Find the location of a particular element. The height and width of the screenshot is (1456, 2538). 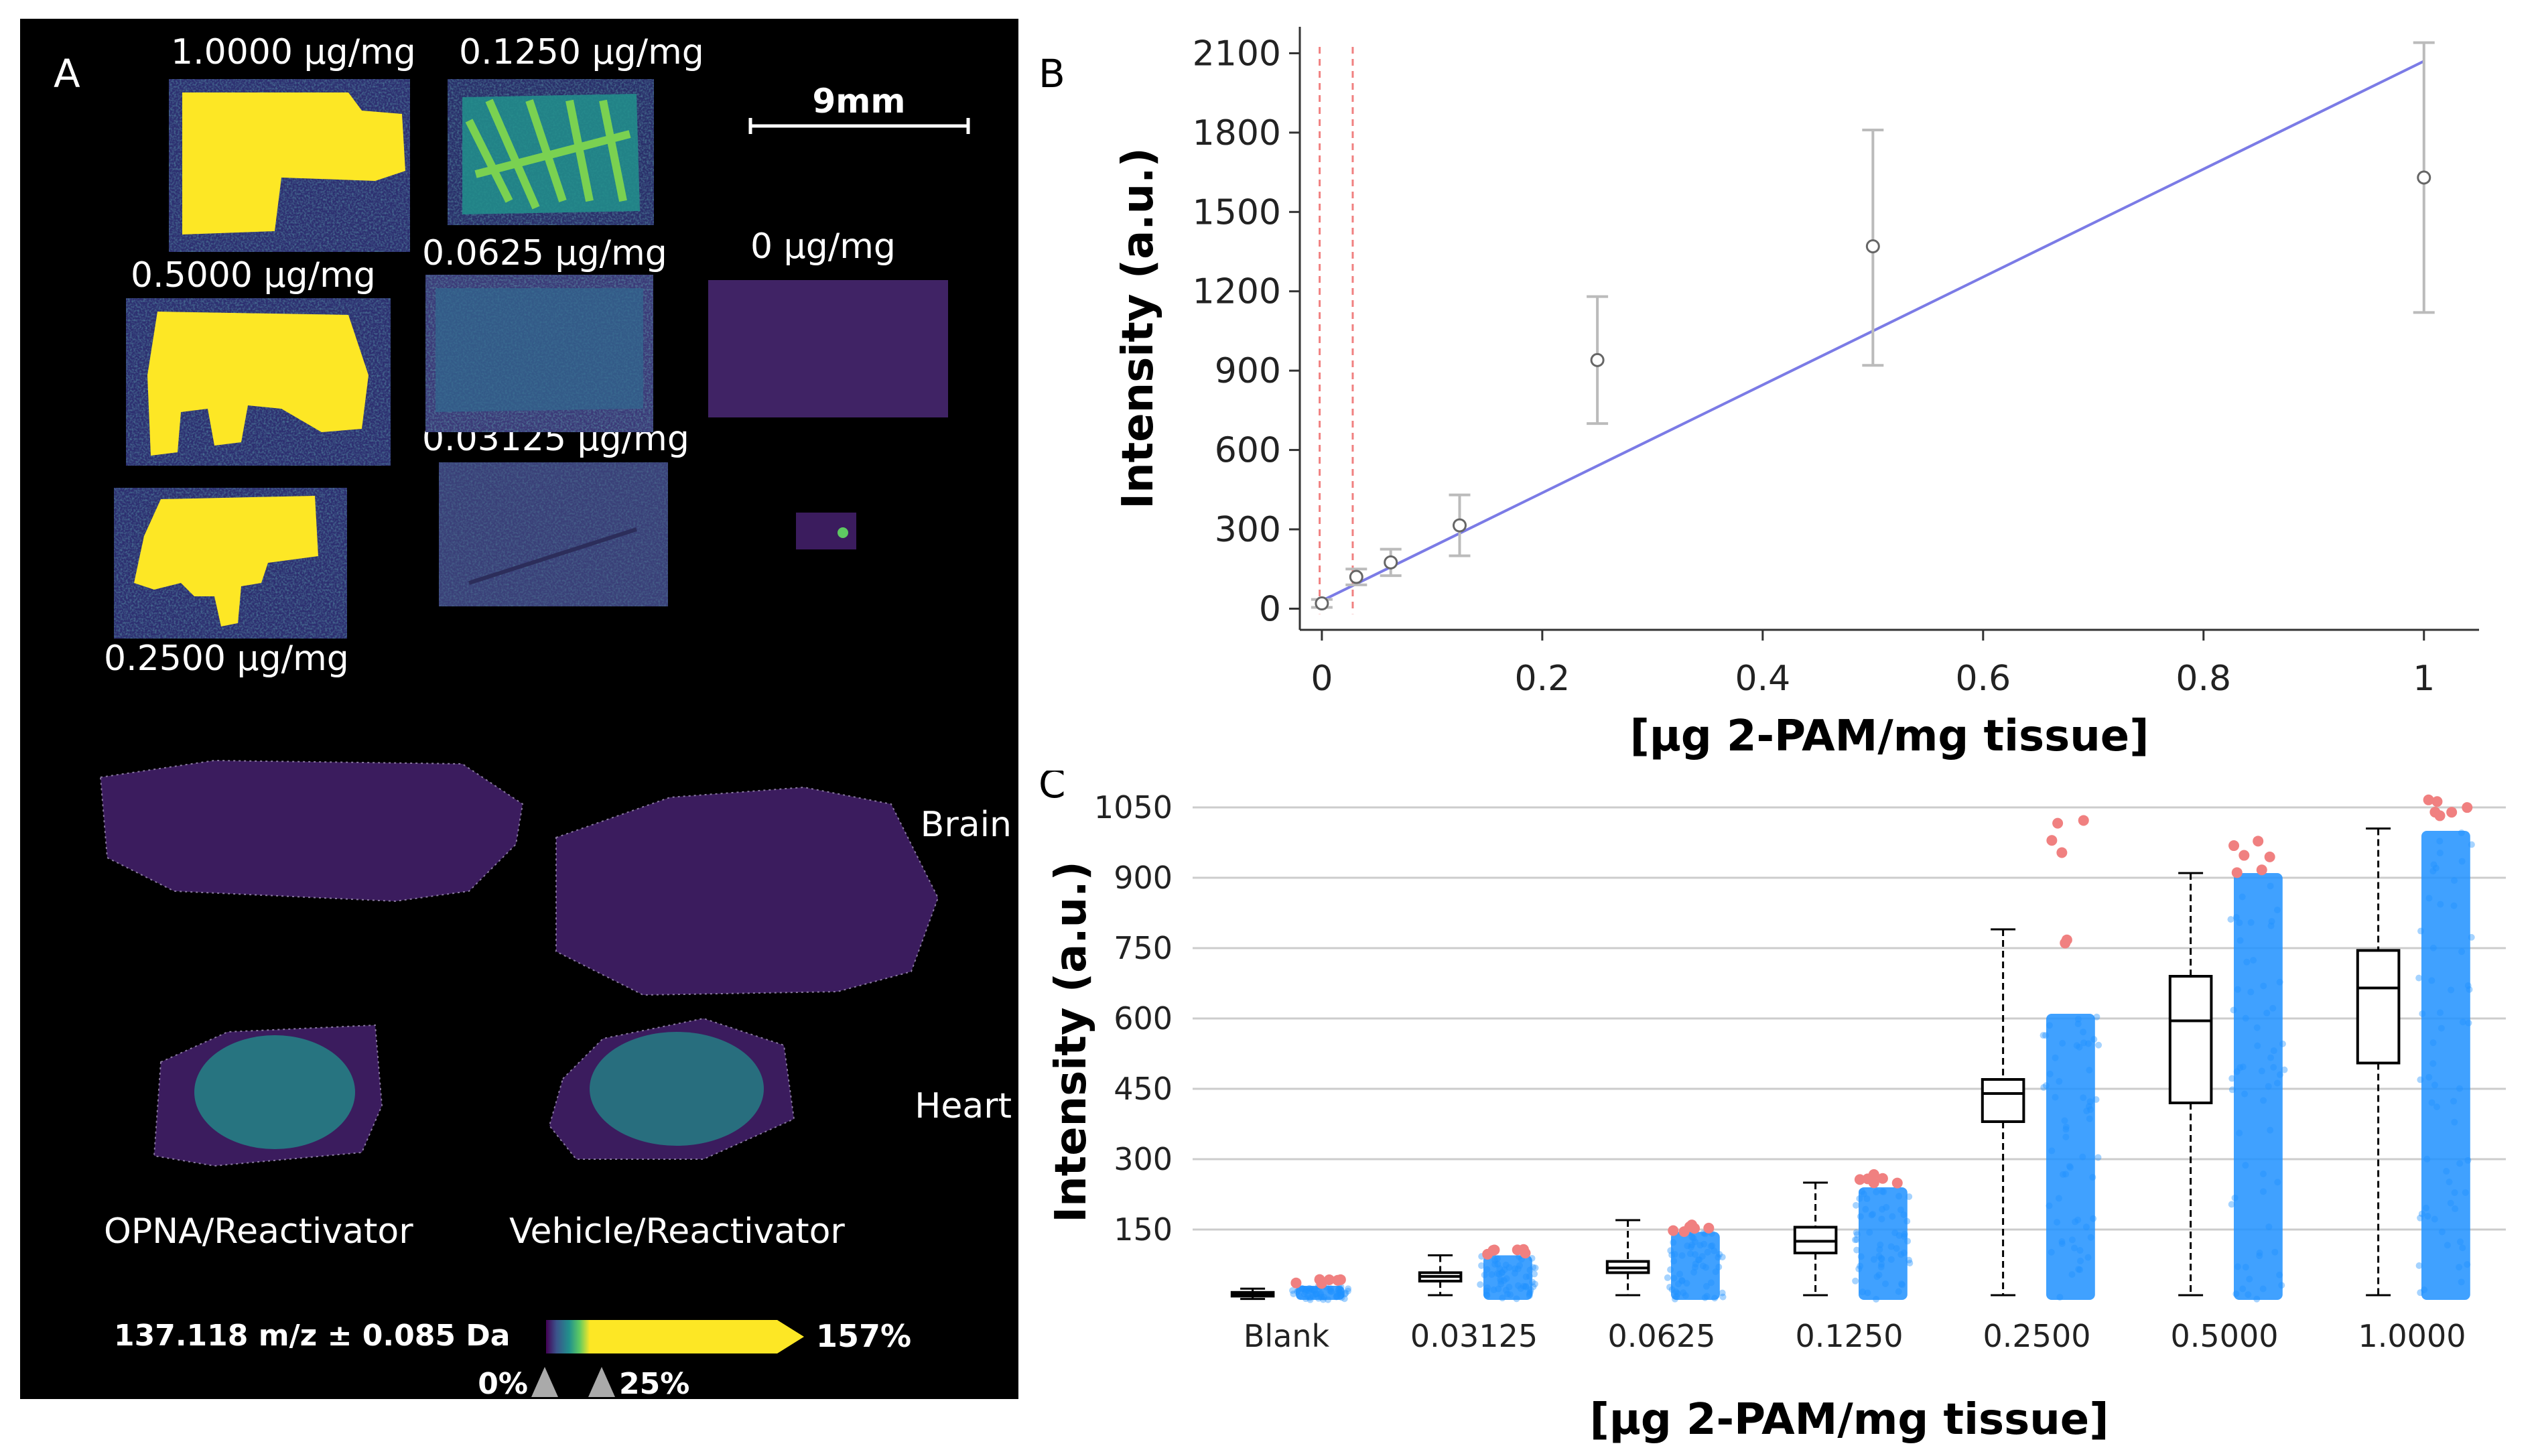

heart-signal-right is located at coordinates (677, 1089).